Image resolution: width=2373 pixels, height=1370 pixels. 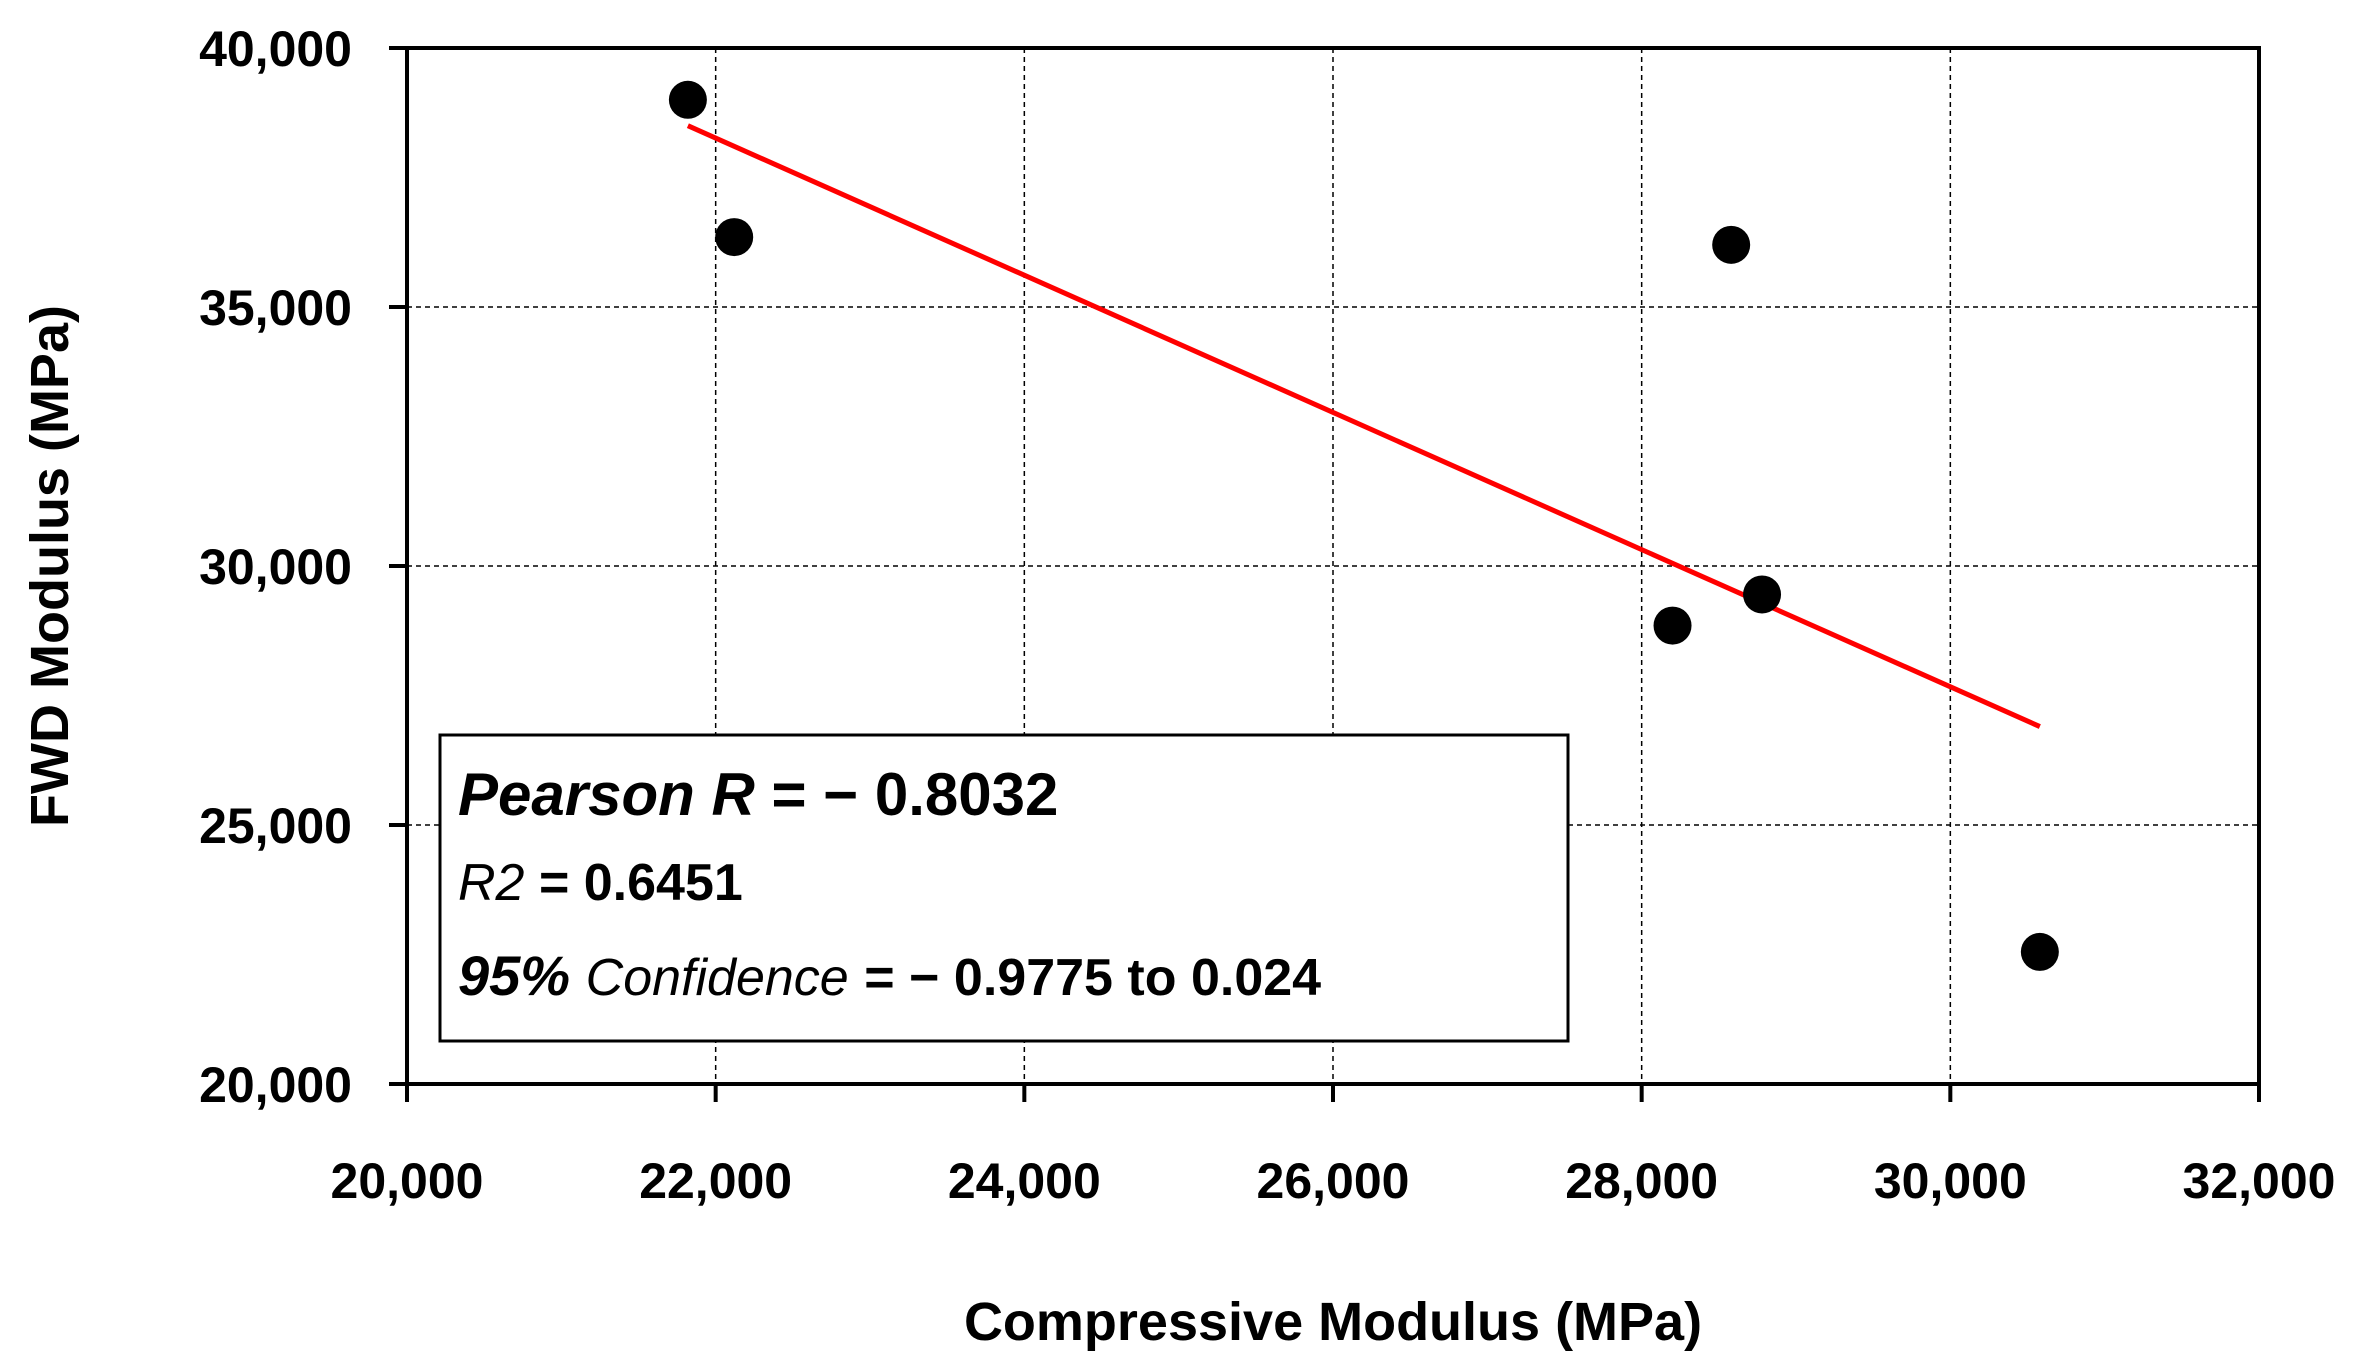 What do you see at coordinates (1950, 1181) in the screenshot?
I see `x-tick-label: 30,000` at bounding box center [1950, 1181].